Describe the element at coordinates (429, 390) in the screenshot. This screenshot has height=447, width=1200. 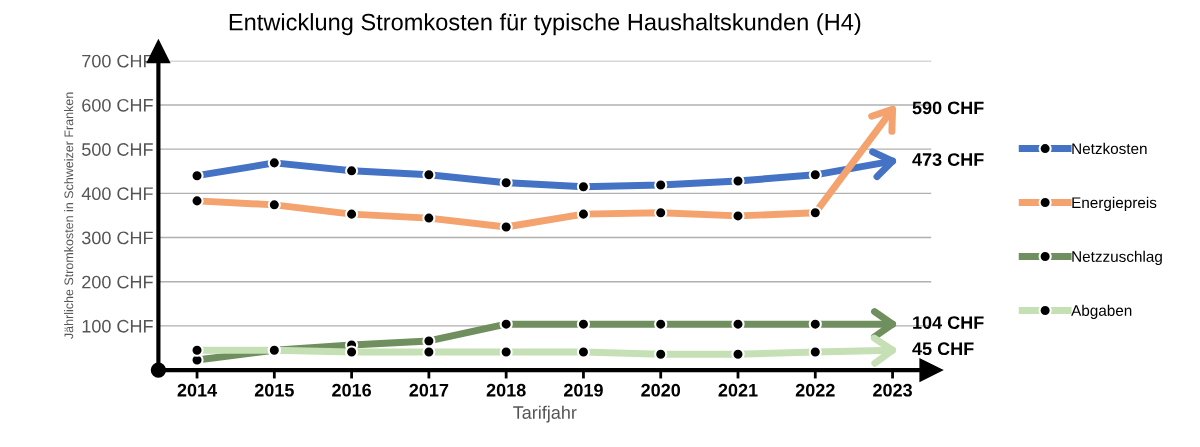
I see `x-tick-label: 2017` at that location.